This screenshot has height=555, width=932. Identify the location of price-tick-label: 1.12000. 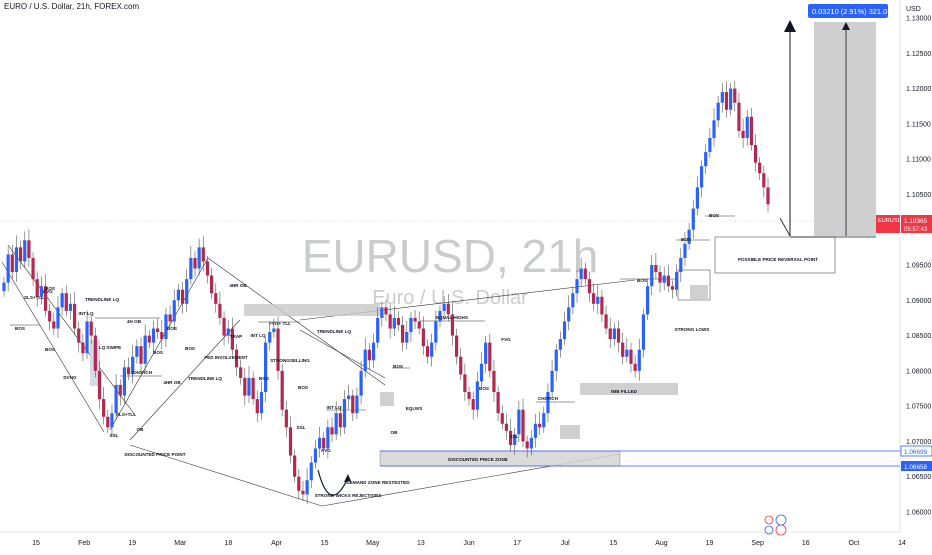
(918, 89).